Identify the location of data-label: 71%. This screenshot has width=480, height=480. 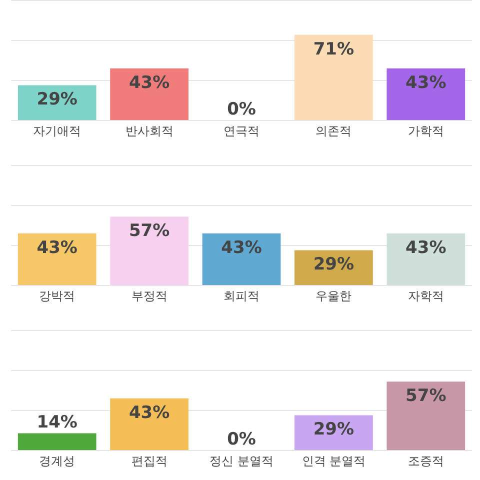
(333, 49).